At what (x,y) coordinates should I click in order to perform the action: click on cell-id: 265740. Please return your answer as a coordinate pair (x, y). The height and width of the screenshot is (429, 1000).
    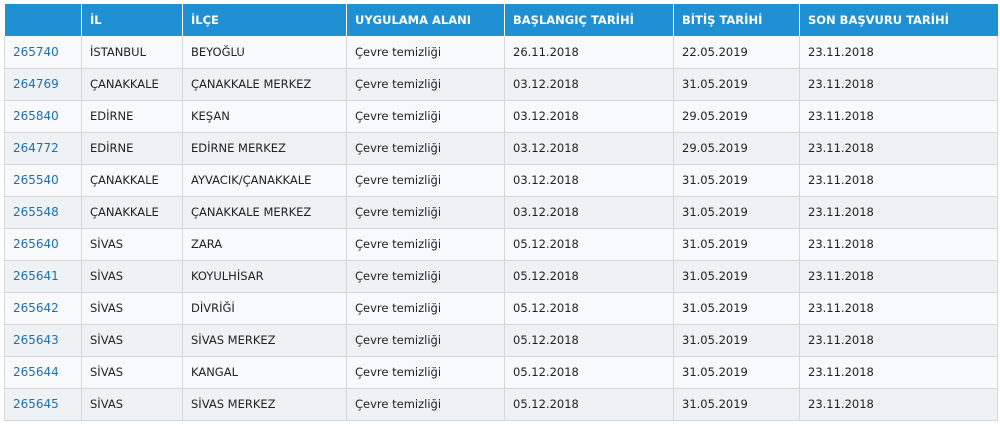
    Looking at the image, I should click on (43, 52).